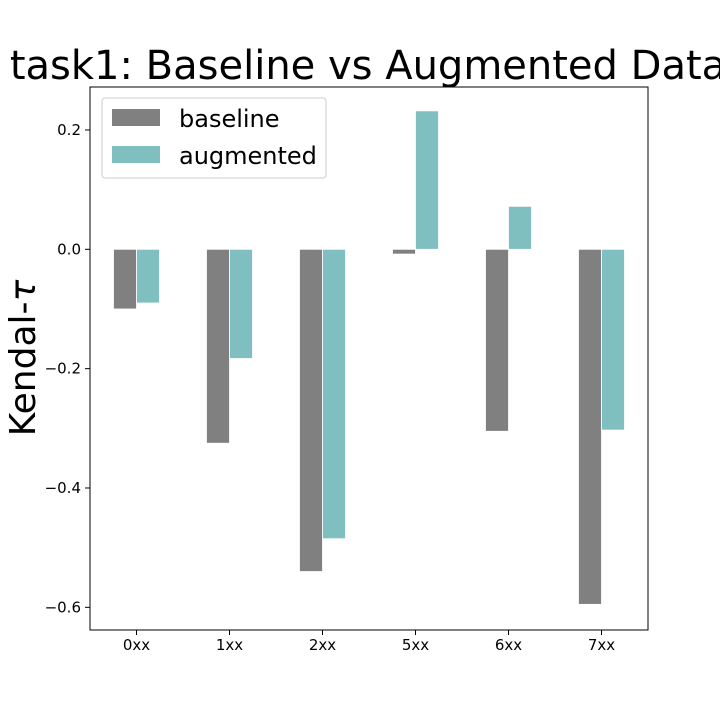  I want to click on x-tick-label: 2xx, so click(322, 645).